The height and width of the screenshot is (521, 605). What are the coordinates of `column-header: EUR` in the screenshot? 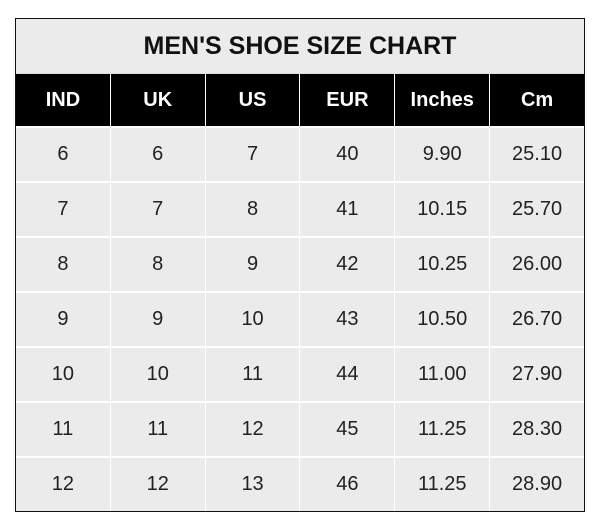 It's located at (348, 100).